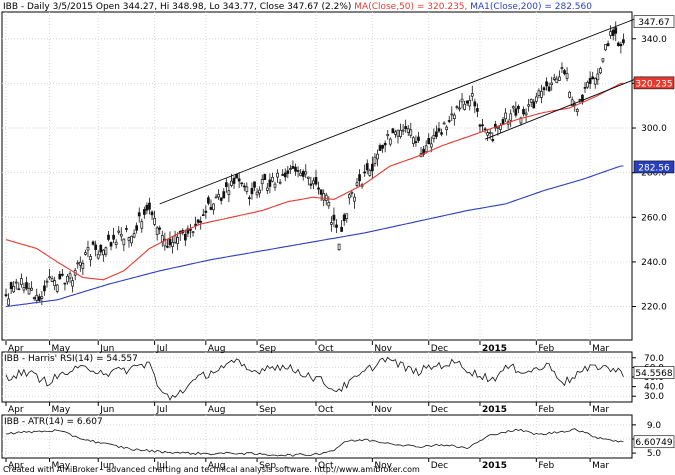 The width and height of the screenshot is (675, 475). Describe the element at coordinates (326, 349) in the screenshot. I see `price-x-label: Oct` at that location.